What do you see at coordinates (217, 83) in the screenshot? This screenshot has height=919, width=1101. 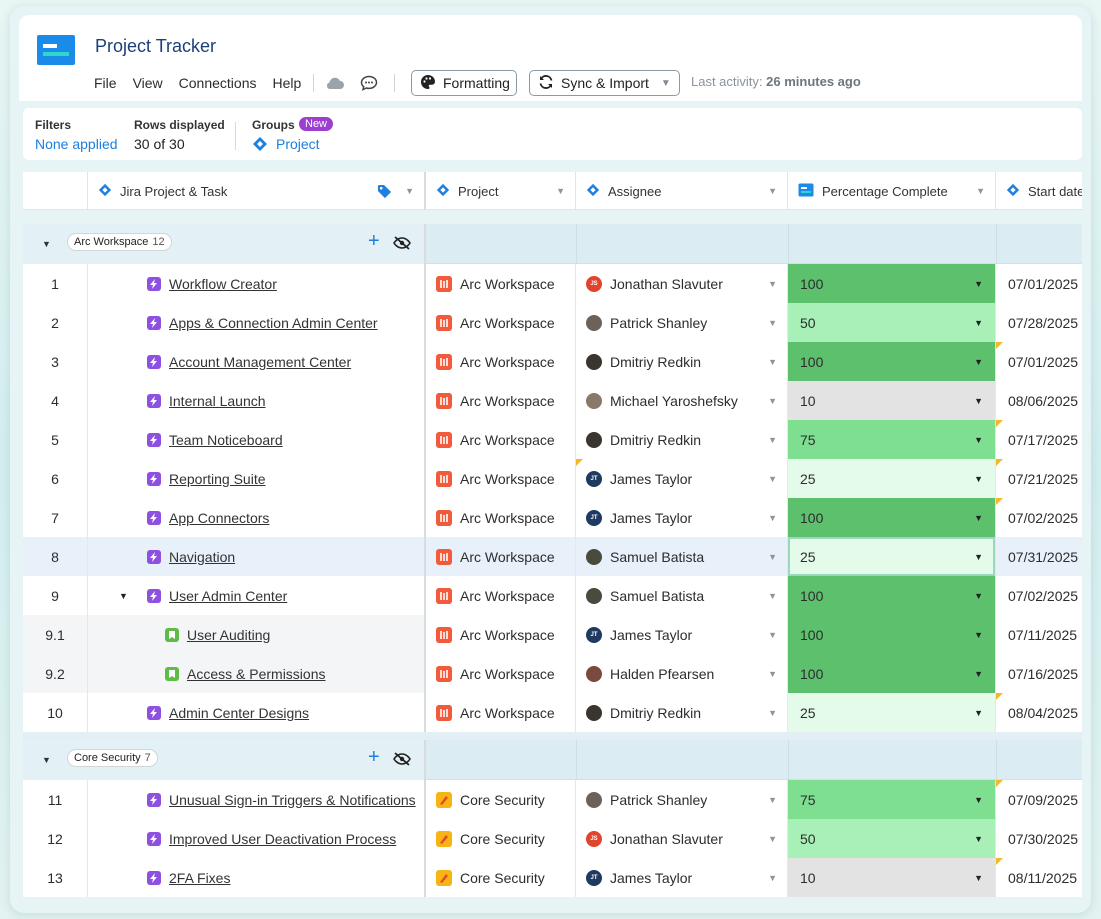 I see `menu-connections: Connections` at bounding box center [217, 83].